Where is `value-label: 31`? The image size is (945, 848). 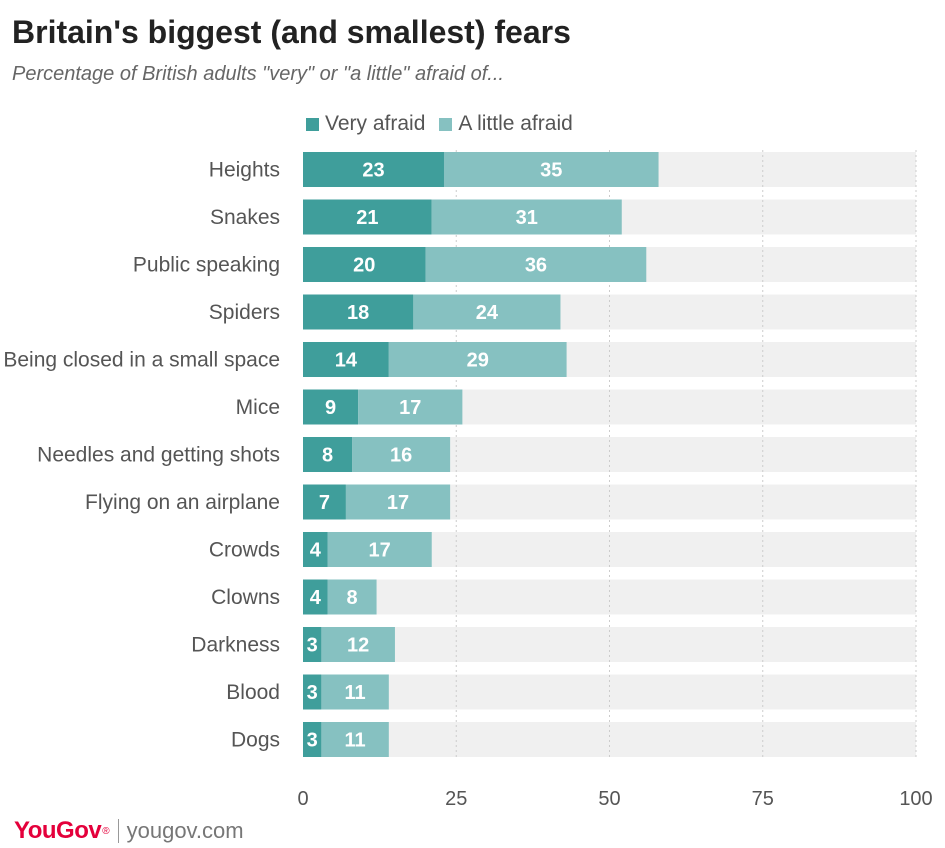
value-label: 31 is located at coordinates (527, 218).